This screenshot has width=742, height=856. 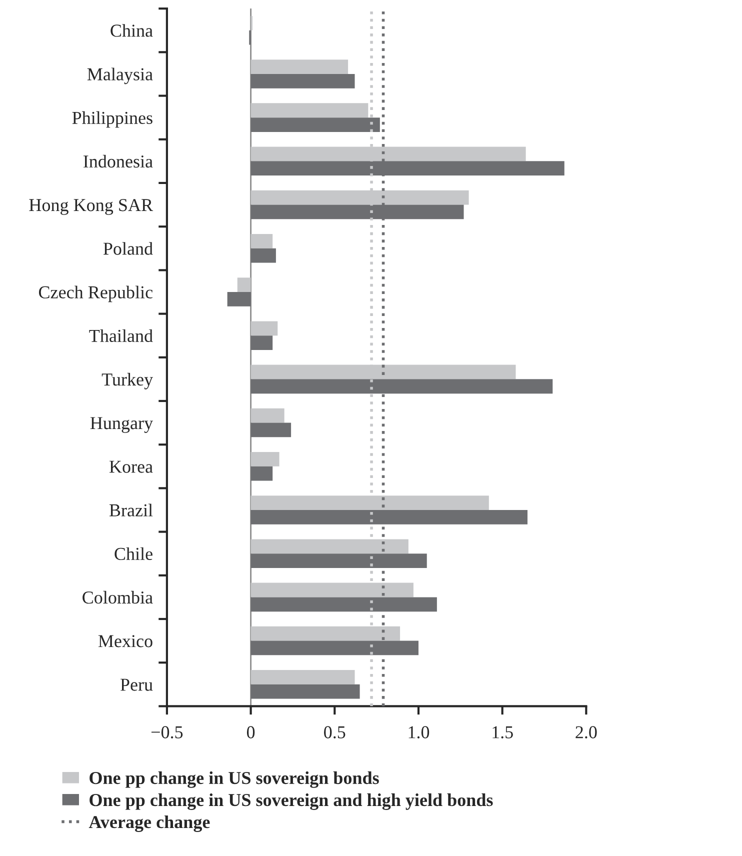 I want to click on y-tick-label: Mexico, so click(x=125, y=641).